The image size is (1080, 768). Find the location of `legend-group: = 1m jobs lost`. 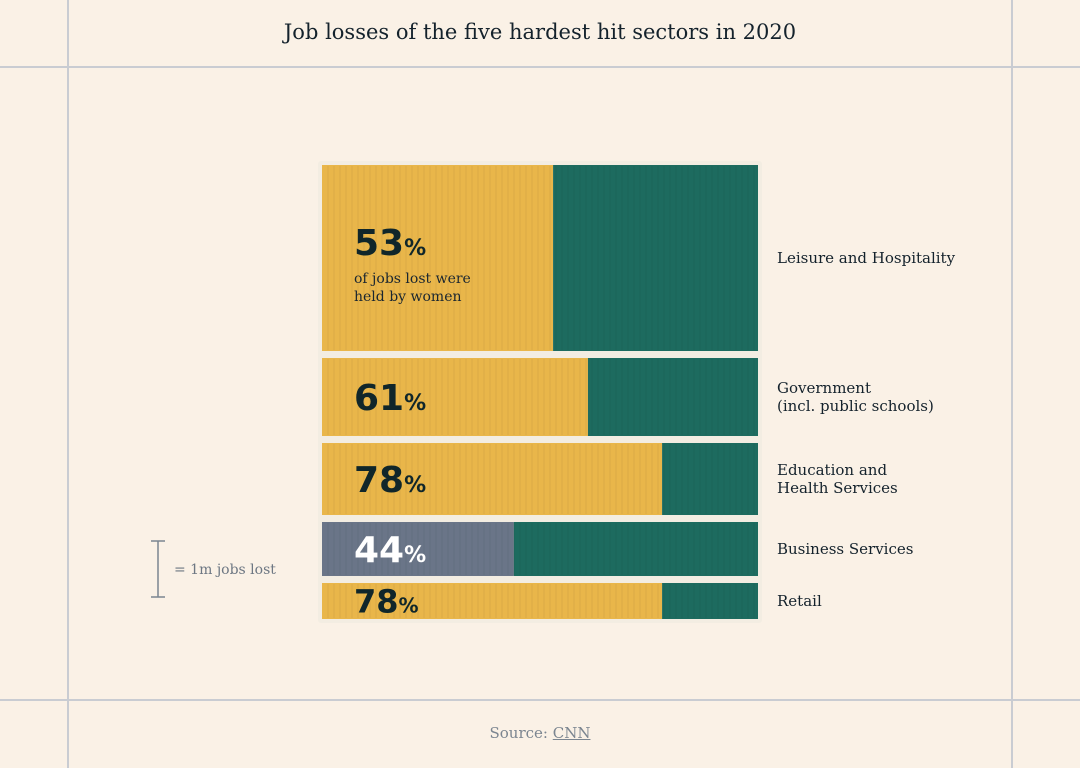

legend-group: = 1m jobs lost is located at coordinates (213, 569).